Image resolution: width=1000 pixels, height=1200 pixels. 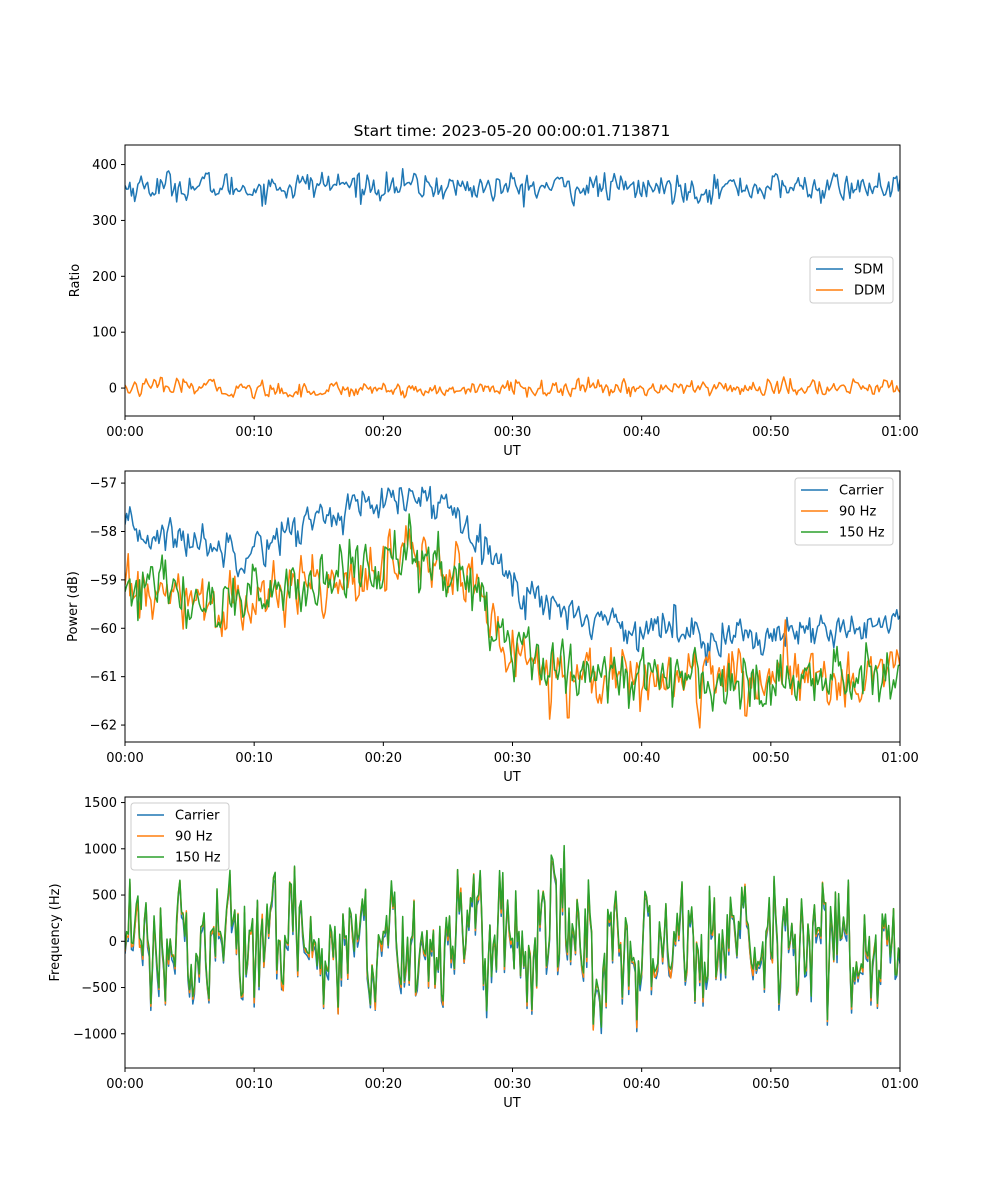 What do you see at coordinates (103, 629) in the screenshot?
I see `y-tick-label: −60` at bounding box center [103, 629].